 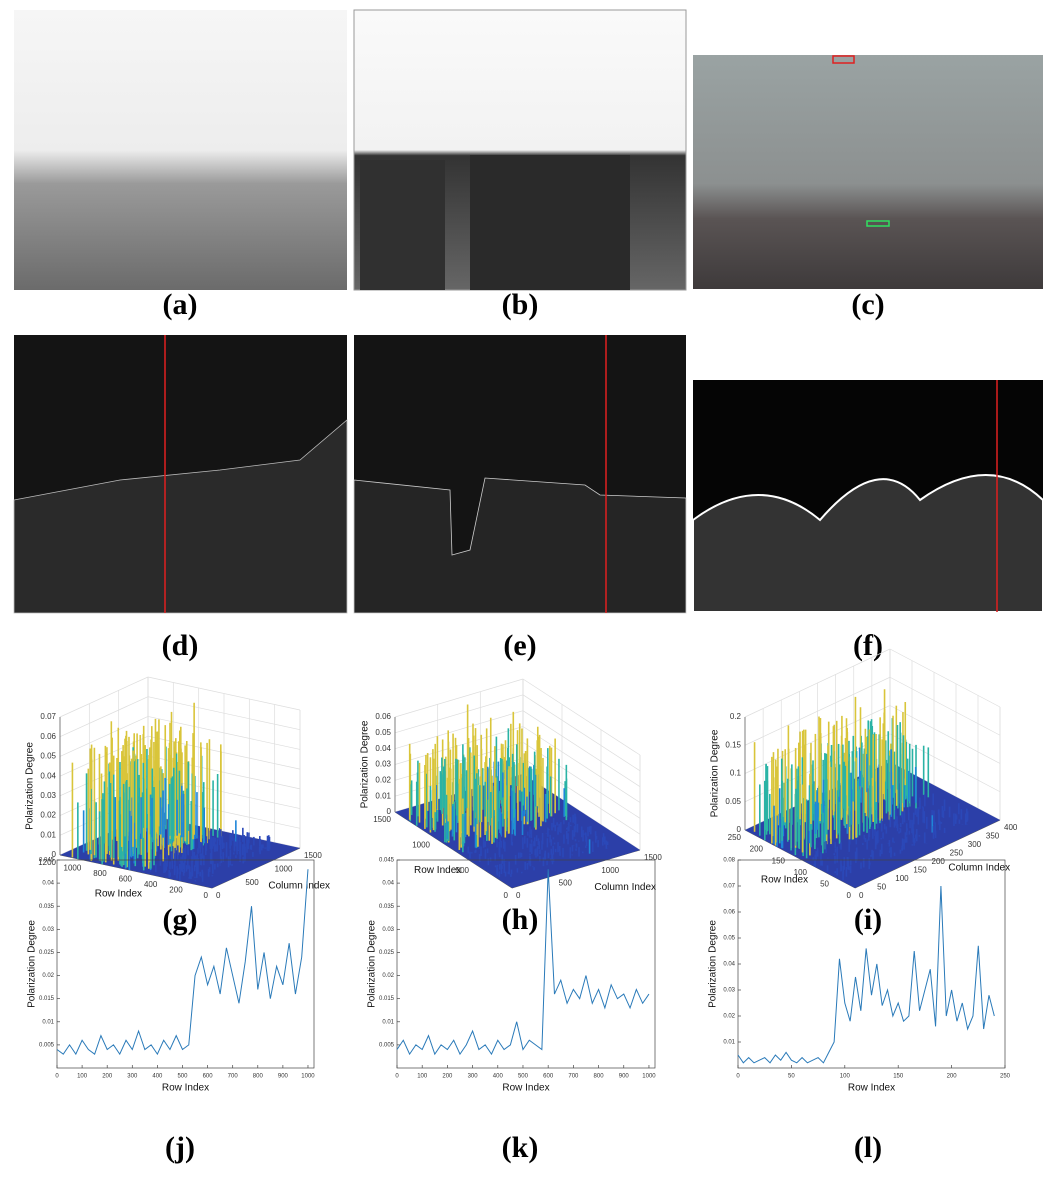 What do you see at coordinates (878, 223) in the screenshot?
I see `box` at bounding box center [878, 223].